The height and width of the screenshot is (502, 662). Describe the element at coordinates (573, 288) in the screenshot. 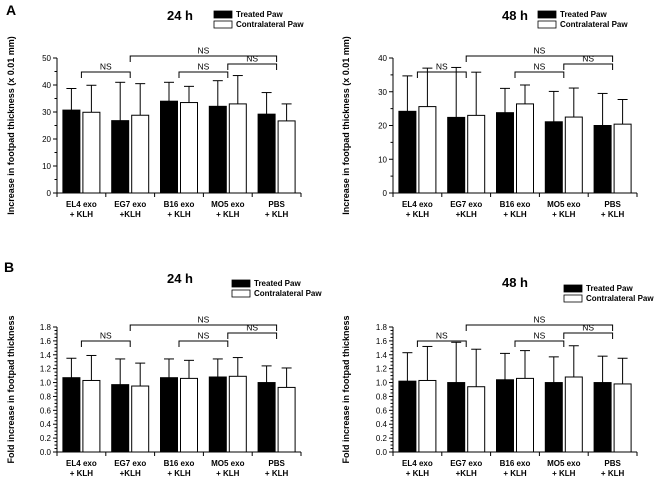

I see `legend-swatch-treated` at that location.